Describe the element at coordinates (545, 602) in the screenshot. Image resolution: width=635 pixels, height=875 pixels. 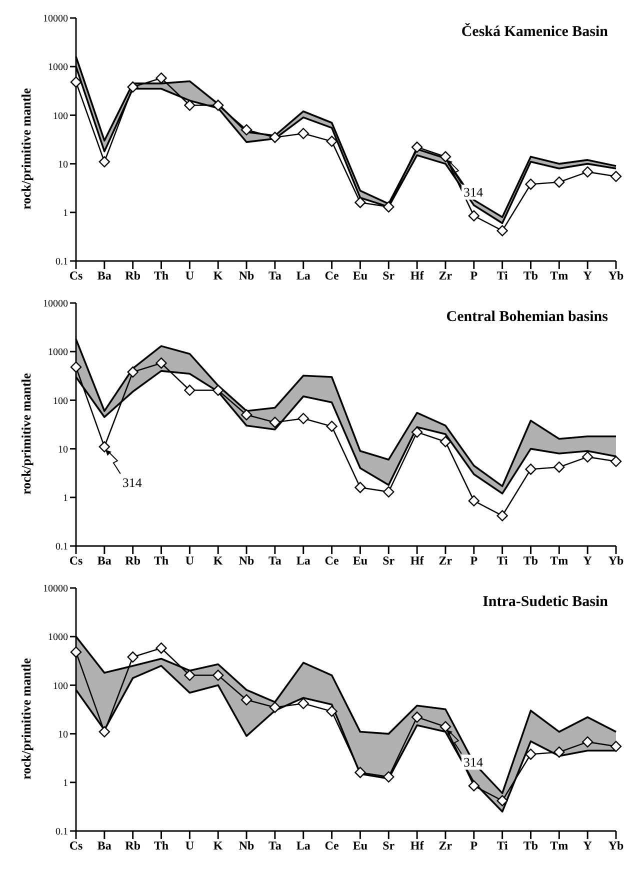
I see `chart-title: Intra-Sudetic Basin` at that location.